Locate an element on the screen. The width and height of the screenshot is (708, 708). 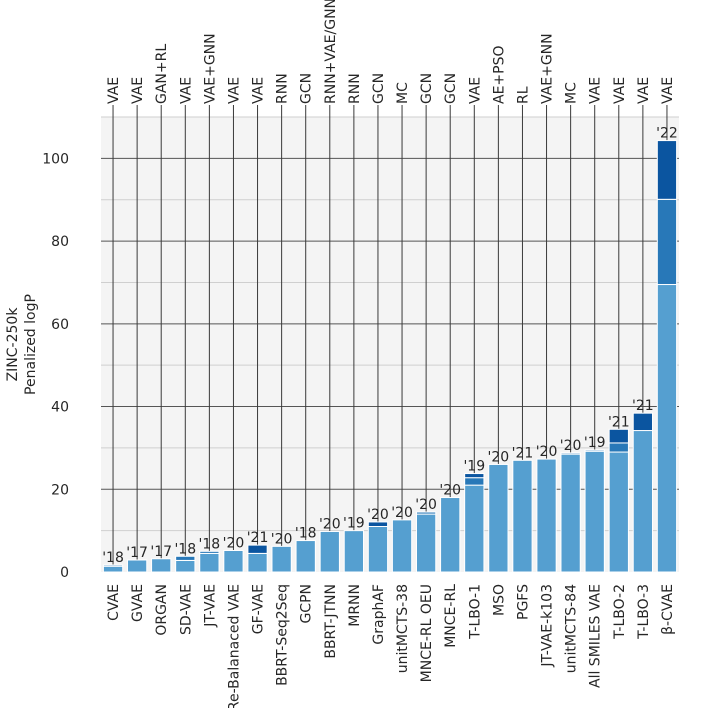
x-tick-label: unitMCTS-38 is located at coordinates (403, 628).